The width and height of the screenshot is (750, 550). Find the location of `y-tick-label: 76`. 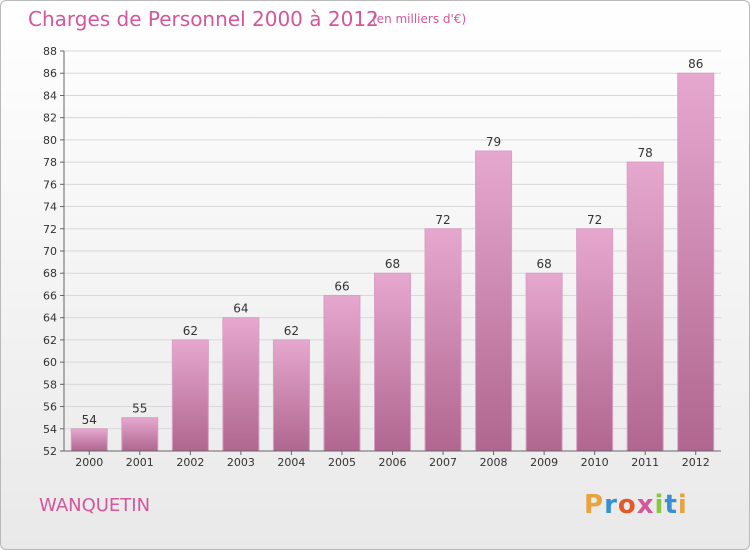

y-tick-label: 76 is located at coordinates (50, 184).